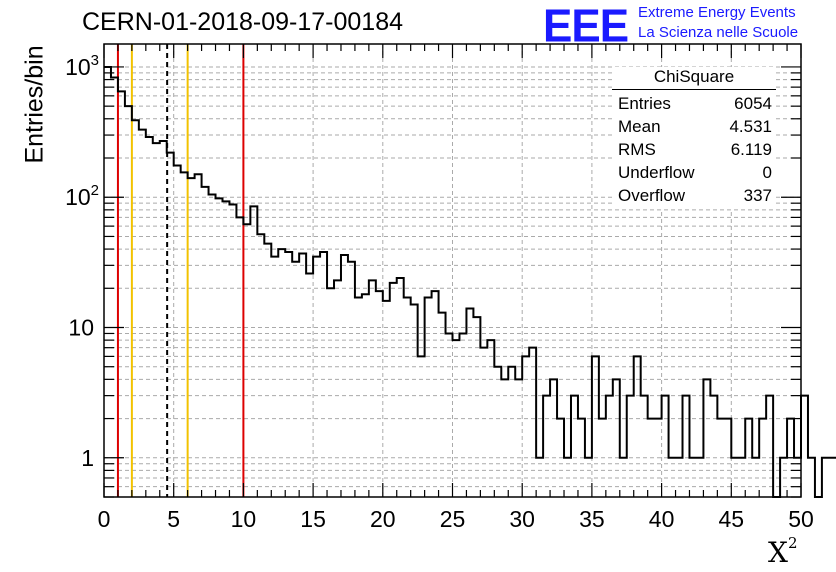  I want to click on y-axis-label: Entries/bin, so click(34, 104).